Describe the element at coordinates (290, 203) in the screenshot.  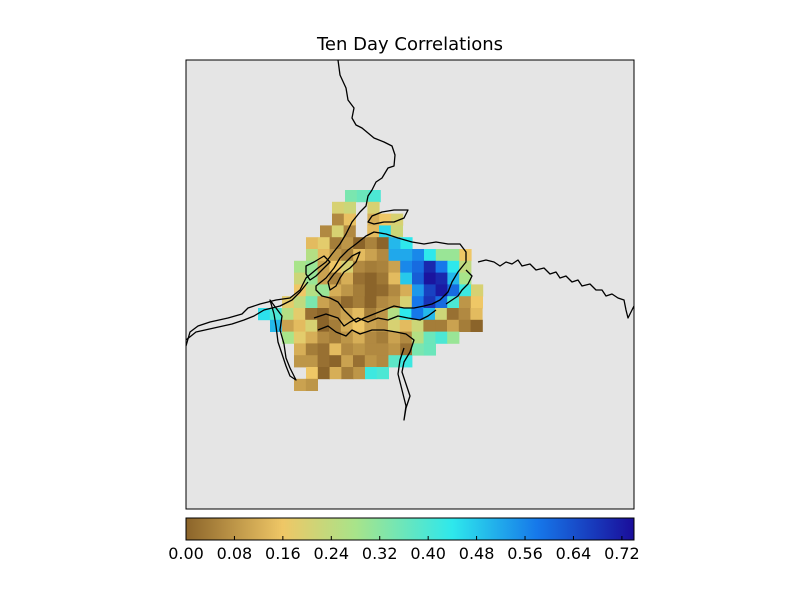
I see `coastline-north` at that location.